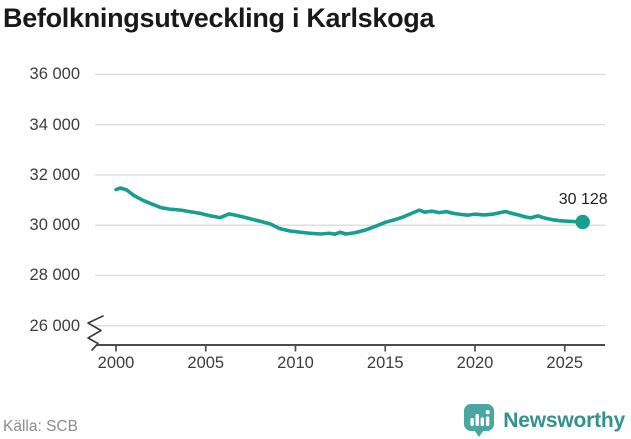 The height and width of the screenshot is (439, 631). Describe the element at coordinates (219, 18) in the screenshot. I see `chart-title: Befolkningsutveckling i Karlskoga` at that location.